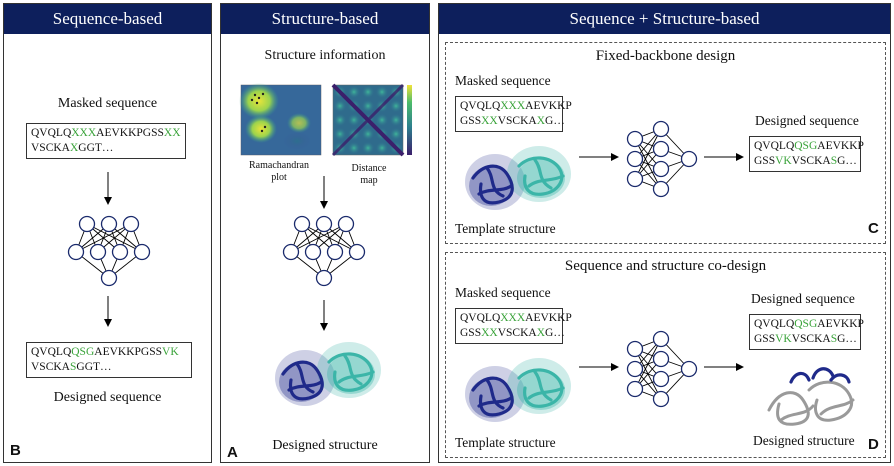  What do you see at coordinates (516, 318) in the screenshot?
I see `sequence-line: QVQLQXXXAEVKKP` at bounding box center [516, 318].